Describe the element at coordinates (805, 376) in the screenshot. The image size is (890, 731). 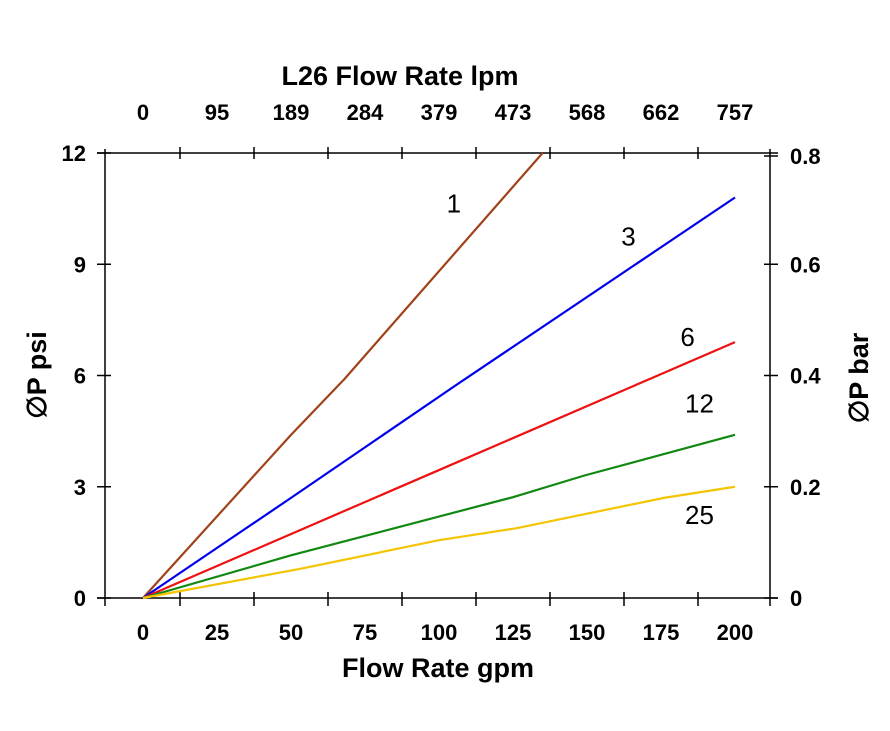
I see `y2-tick-label: 0.4` at that location.